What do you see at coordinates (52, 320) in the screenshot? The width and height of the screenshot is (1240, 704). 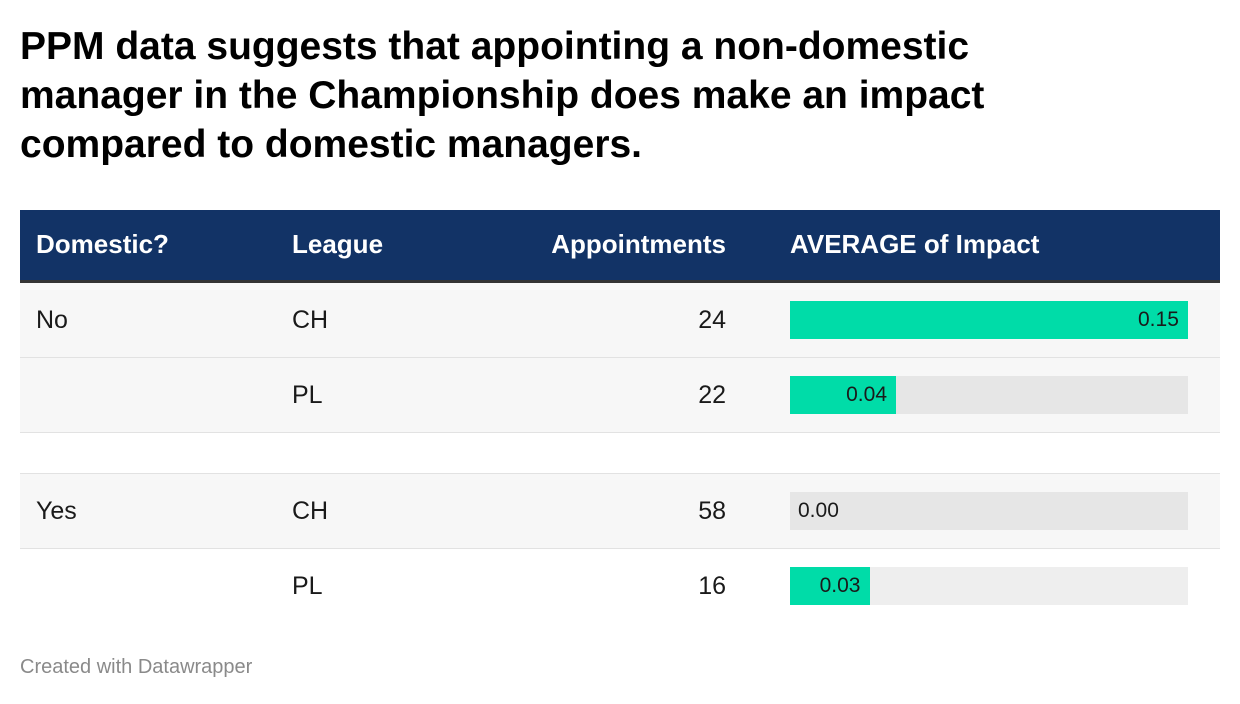 I see `domestic-cell: No` at bounding box center [52, 320].